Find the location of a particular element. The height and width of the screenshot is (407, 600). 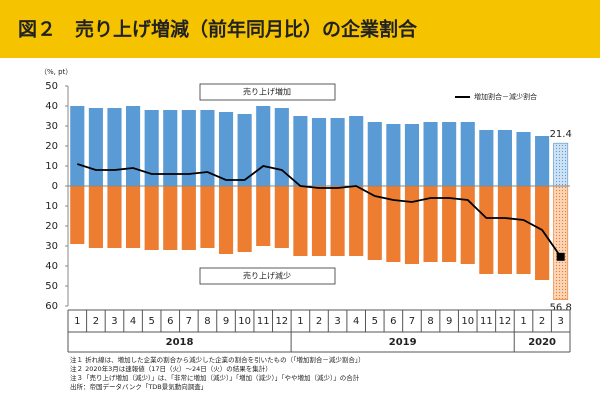

y-tick-label: 60 is located at coordinates (51, 306).